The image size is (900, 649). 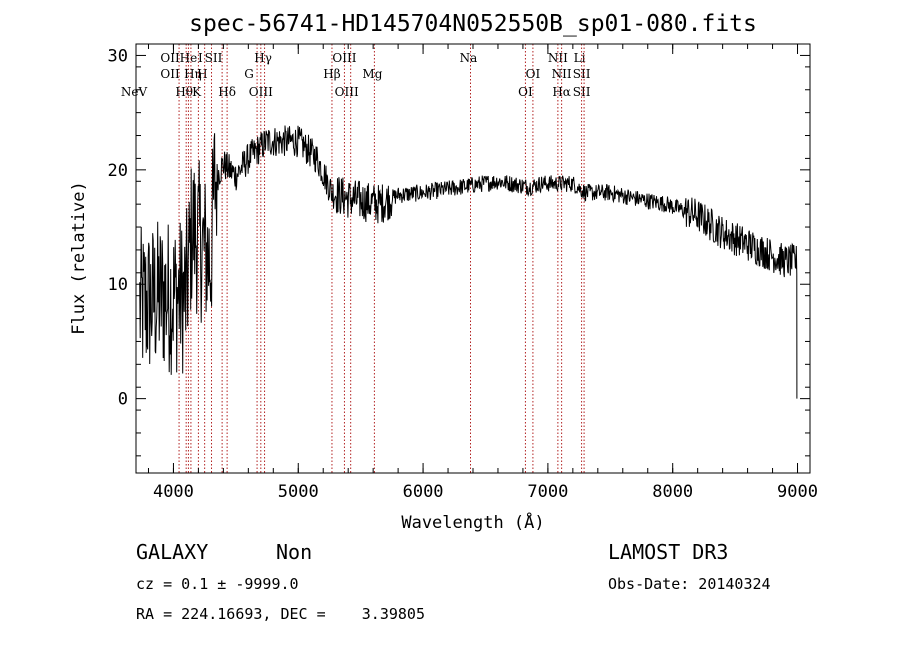 I want to click on spectral-line-label: NeV, so click(x=134, y=92).